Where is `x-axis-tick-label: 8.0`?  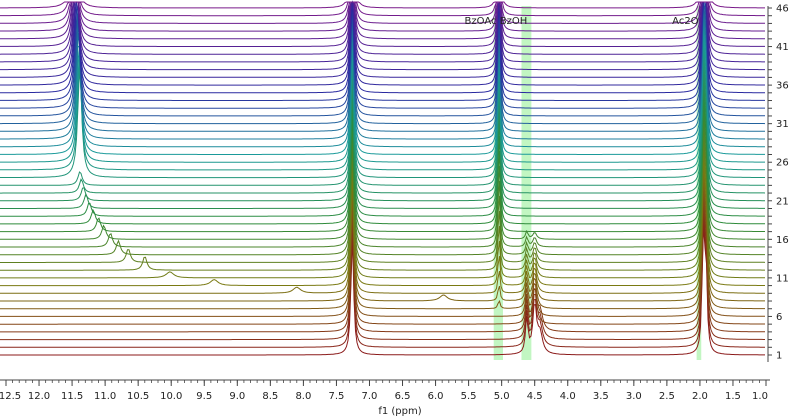
x-axis-tick-label: 8.0 is located at coordinates (303, 396).